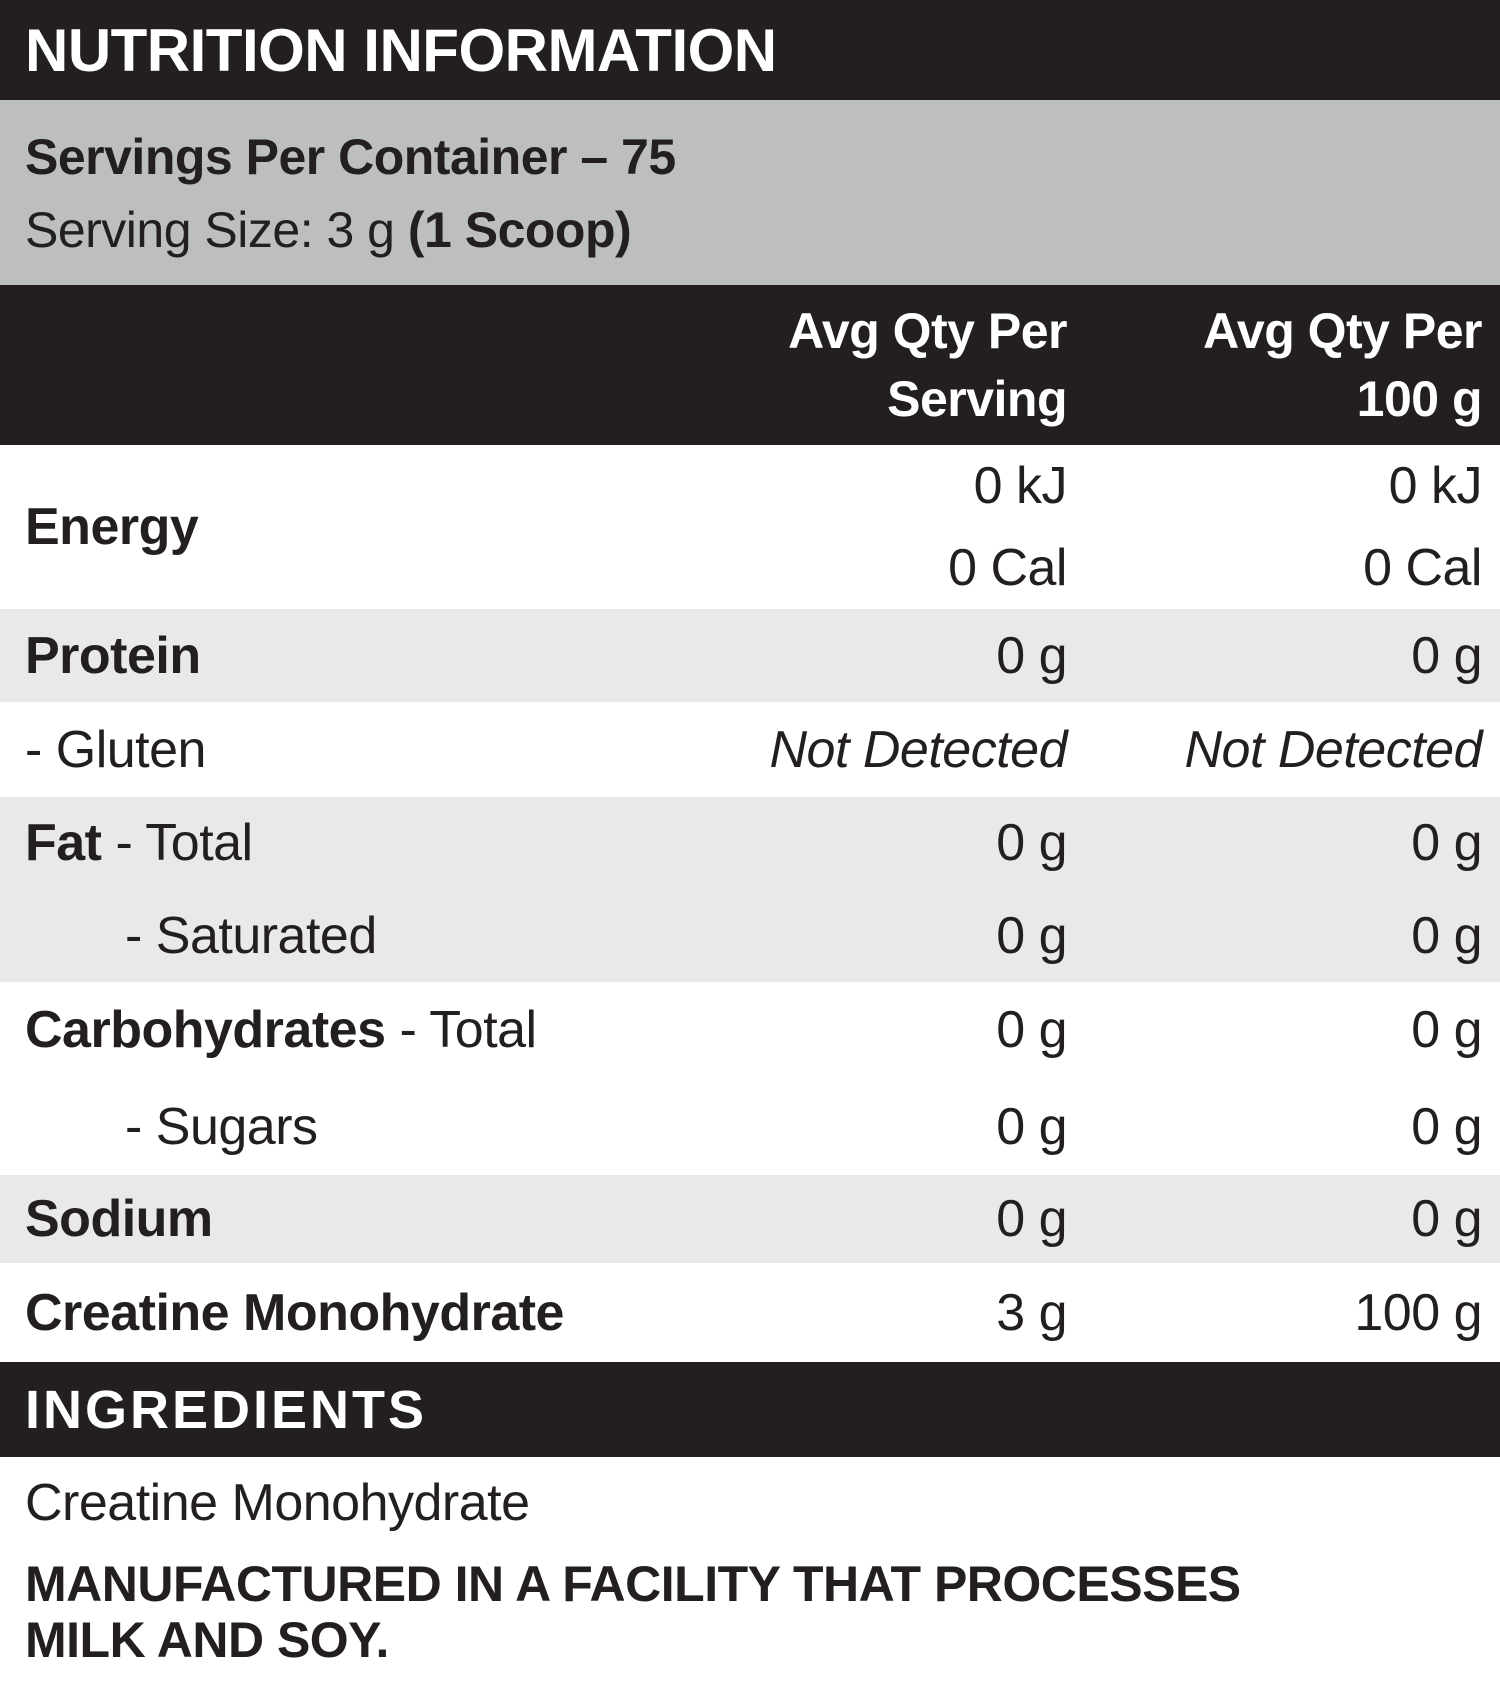 The width and height of the screenshot is (1500, 1688). I want to click on carbs-total-label-bold: Carbohydrates, so click(205, 1030).